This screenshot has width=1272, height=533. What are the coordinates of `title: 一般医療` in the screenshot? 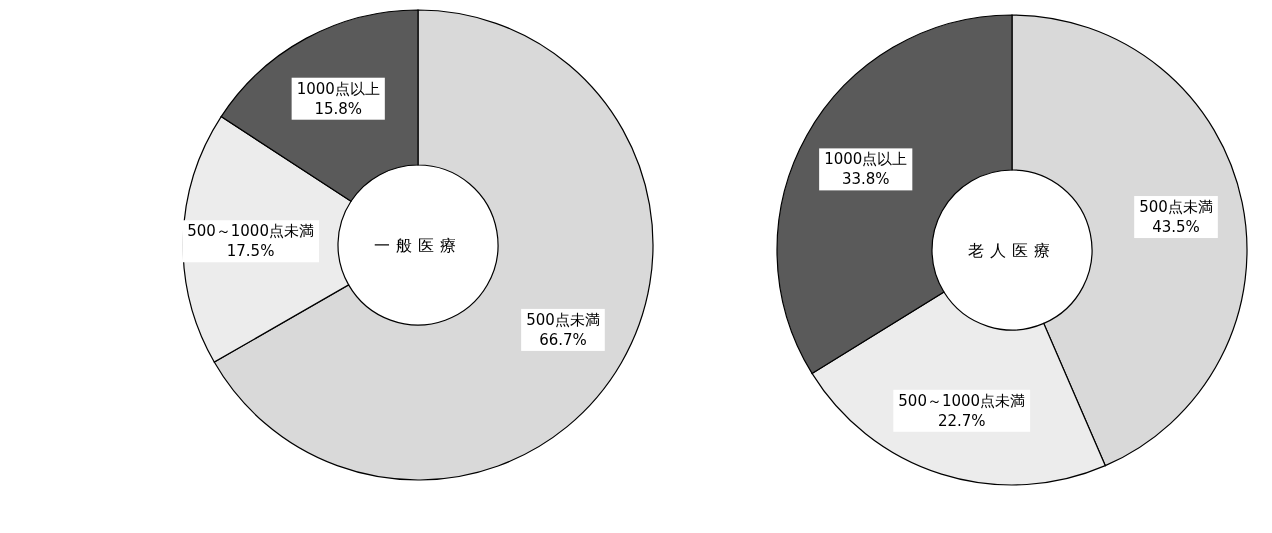 It's located at (418, 245).